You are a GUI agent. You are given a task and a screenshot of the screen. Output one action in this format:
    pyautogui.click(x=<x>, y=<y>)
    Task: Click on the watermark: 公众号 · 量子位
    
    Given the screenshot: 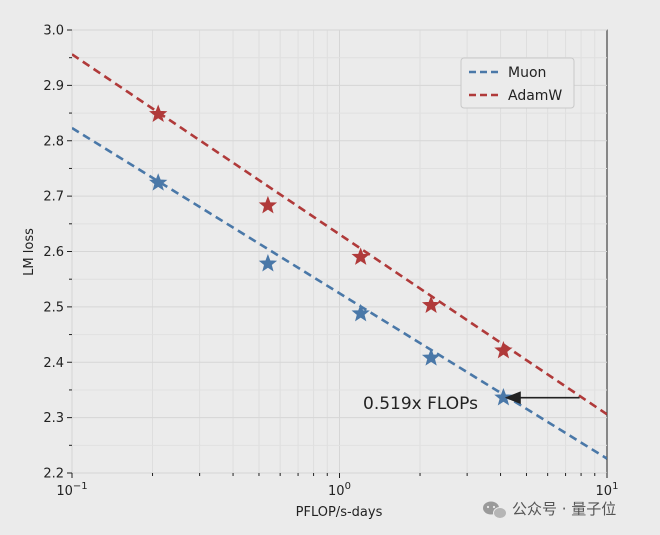 What is the action you would take?
    pyautogui.click(x=549, y=509)
    